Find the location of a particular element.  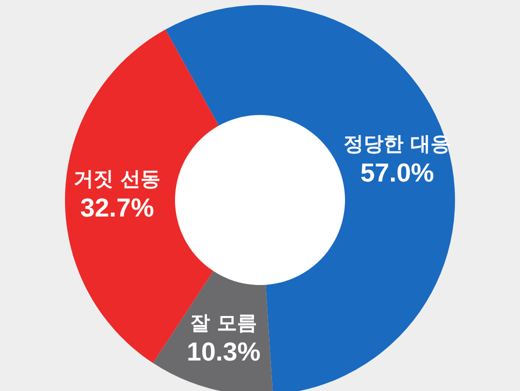

data-label: 32.7% is located at coordinates (117, 207).